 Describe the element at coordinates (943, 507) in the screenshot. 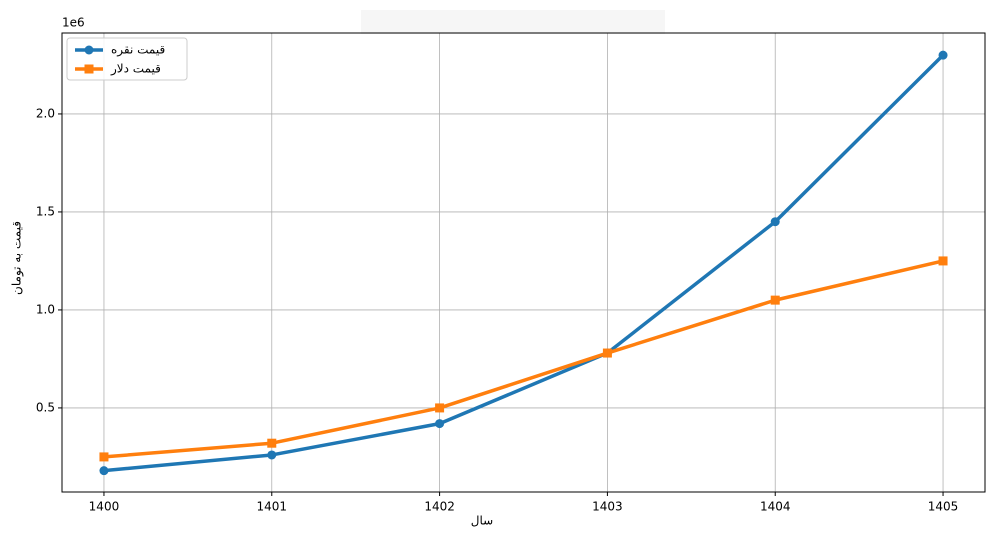

I see `x-tick-label: 1405` at that location.